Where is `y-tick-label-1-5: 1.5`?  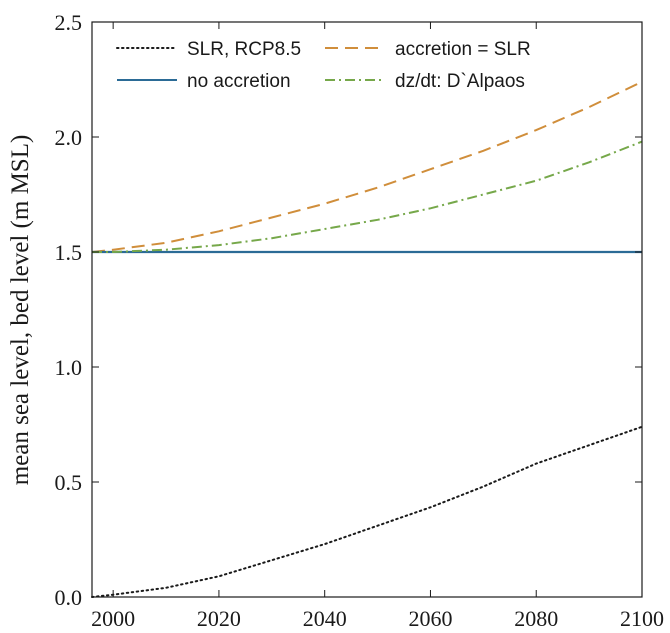 y-tick-label-1-5: 1.5 is located at coordinates (69, 252).